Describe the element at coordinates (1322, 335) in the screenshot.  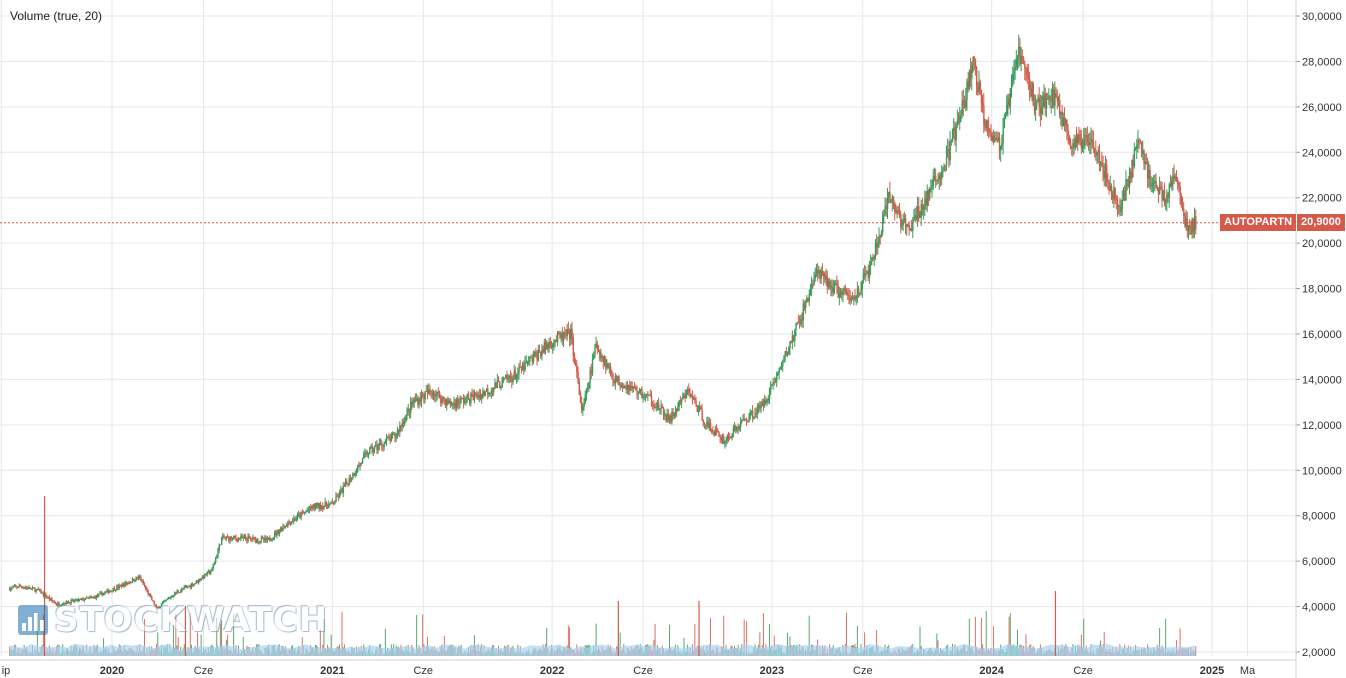
I see `y-tick-label: 16,0000` at that location.